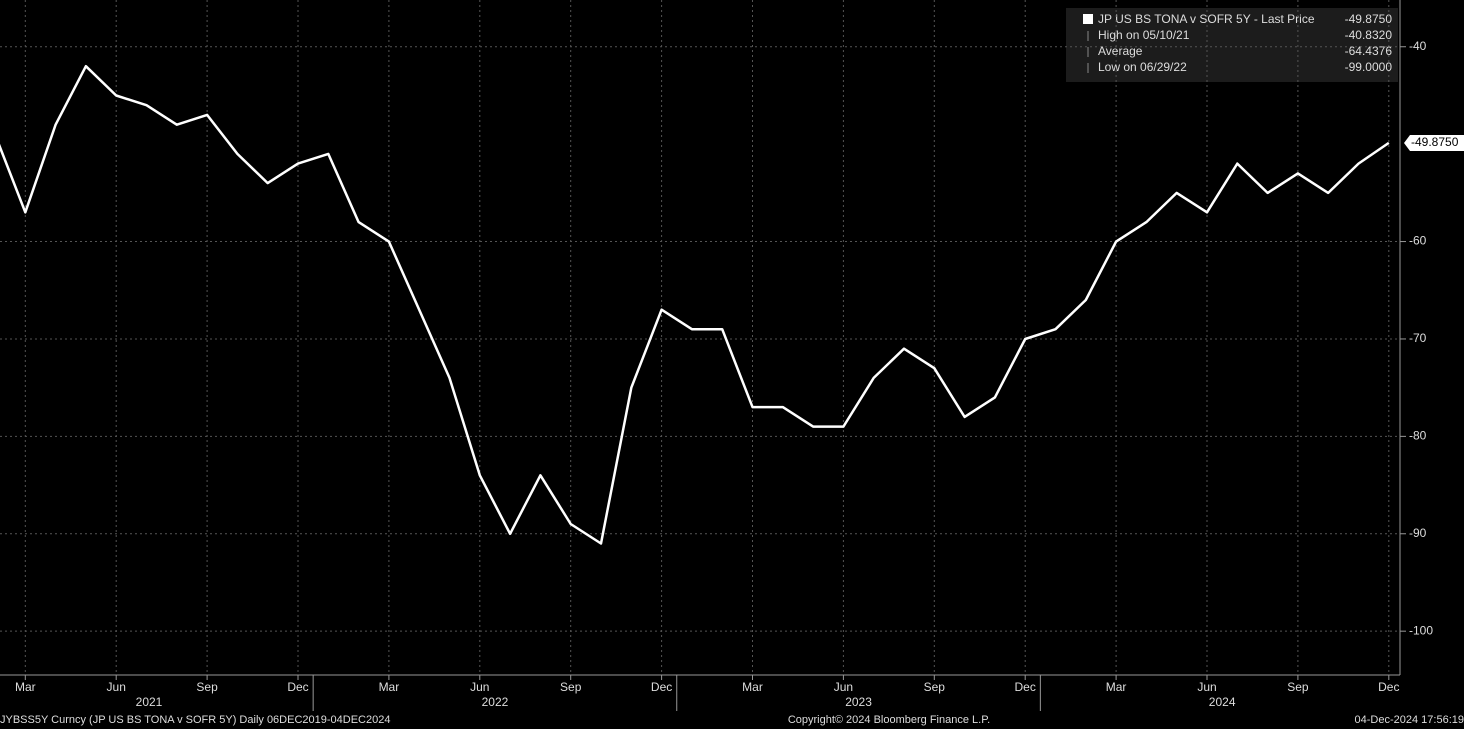  Describe the element at coordinates (1206, 19) in the screenshot. I see `legend-series: JP US BS TONA v SOFR 5Y - Last Price` at that location.